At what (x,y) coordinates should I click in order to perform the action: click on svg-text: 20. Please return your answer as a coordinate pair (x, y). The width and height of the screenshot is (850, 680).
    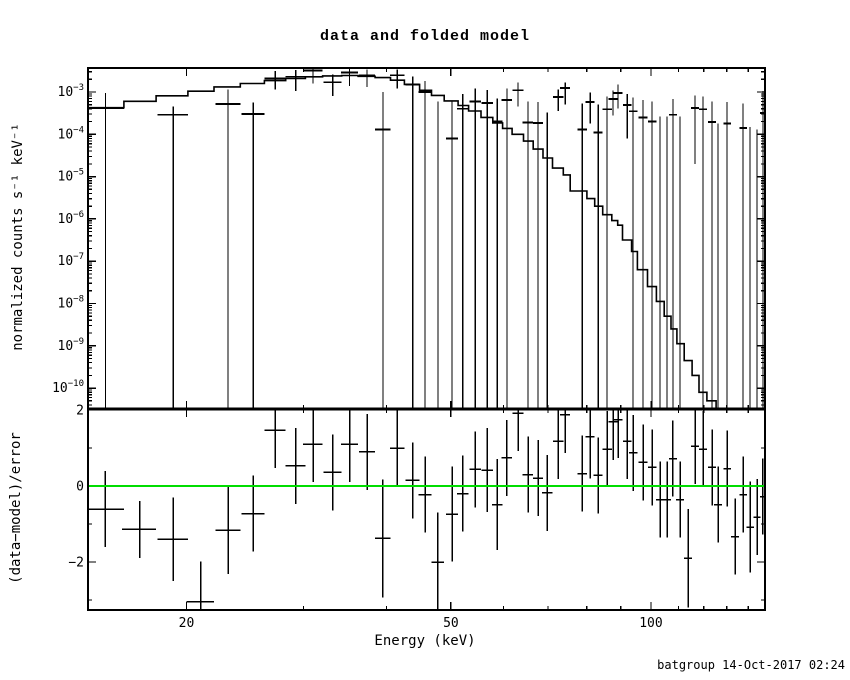
    Looking at the image, I should click on (187, 623).